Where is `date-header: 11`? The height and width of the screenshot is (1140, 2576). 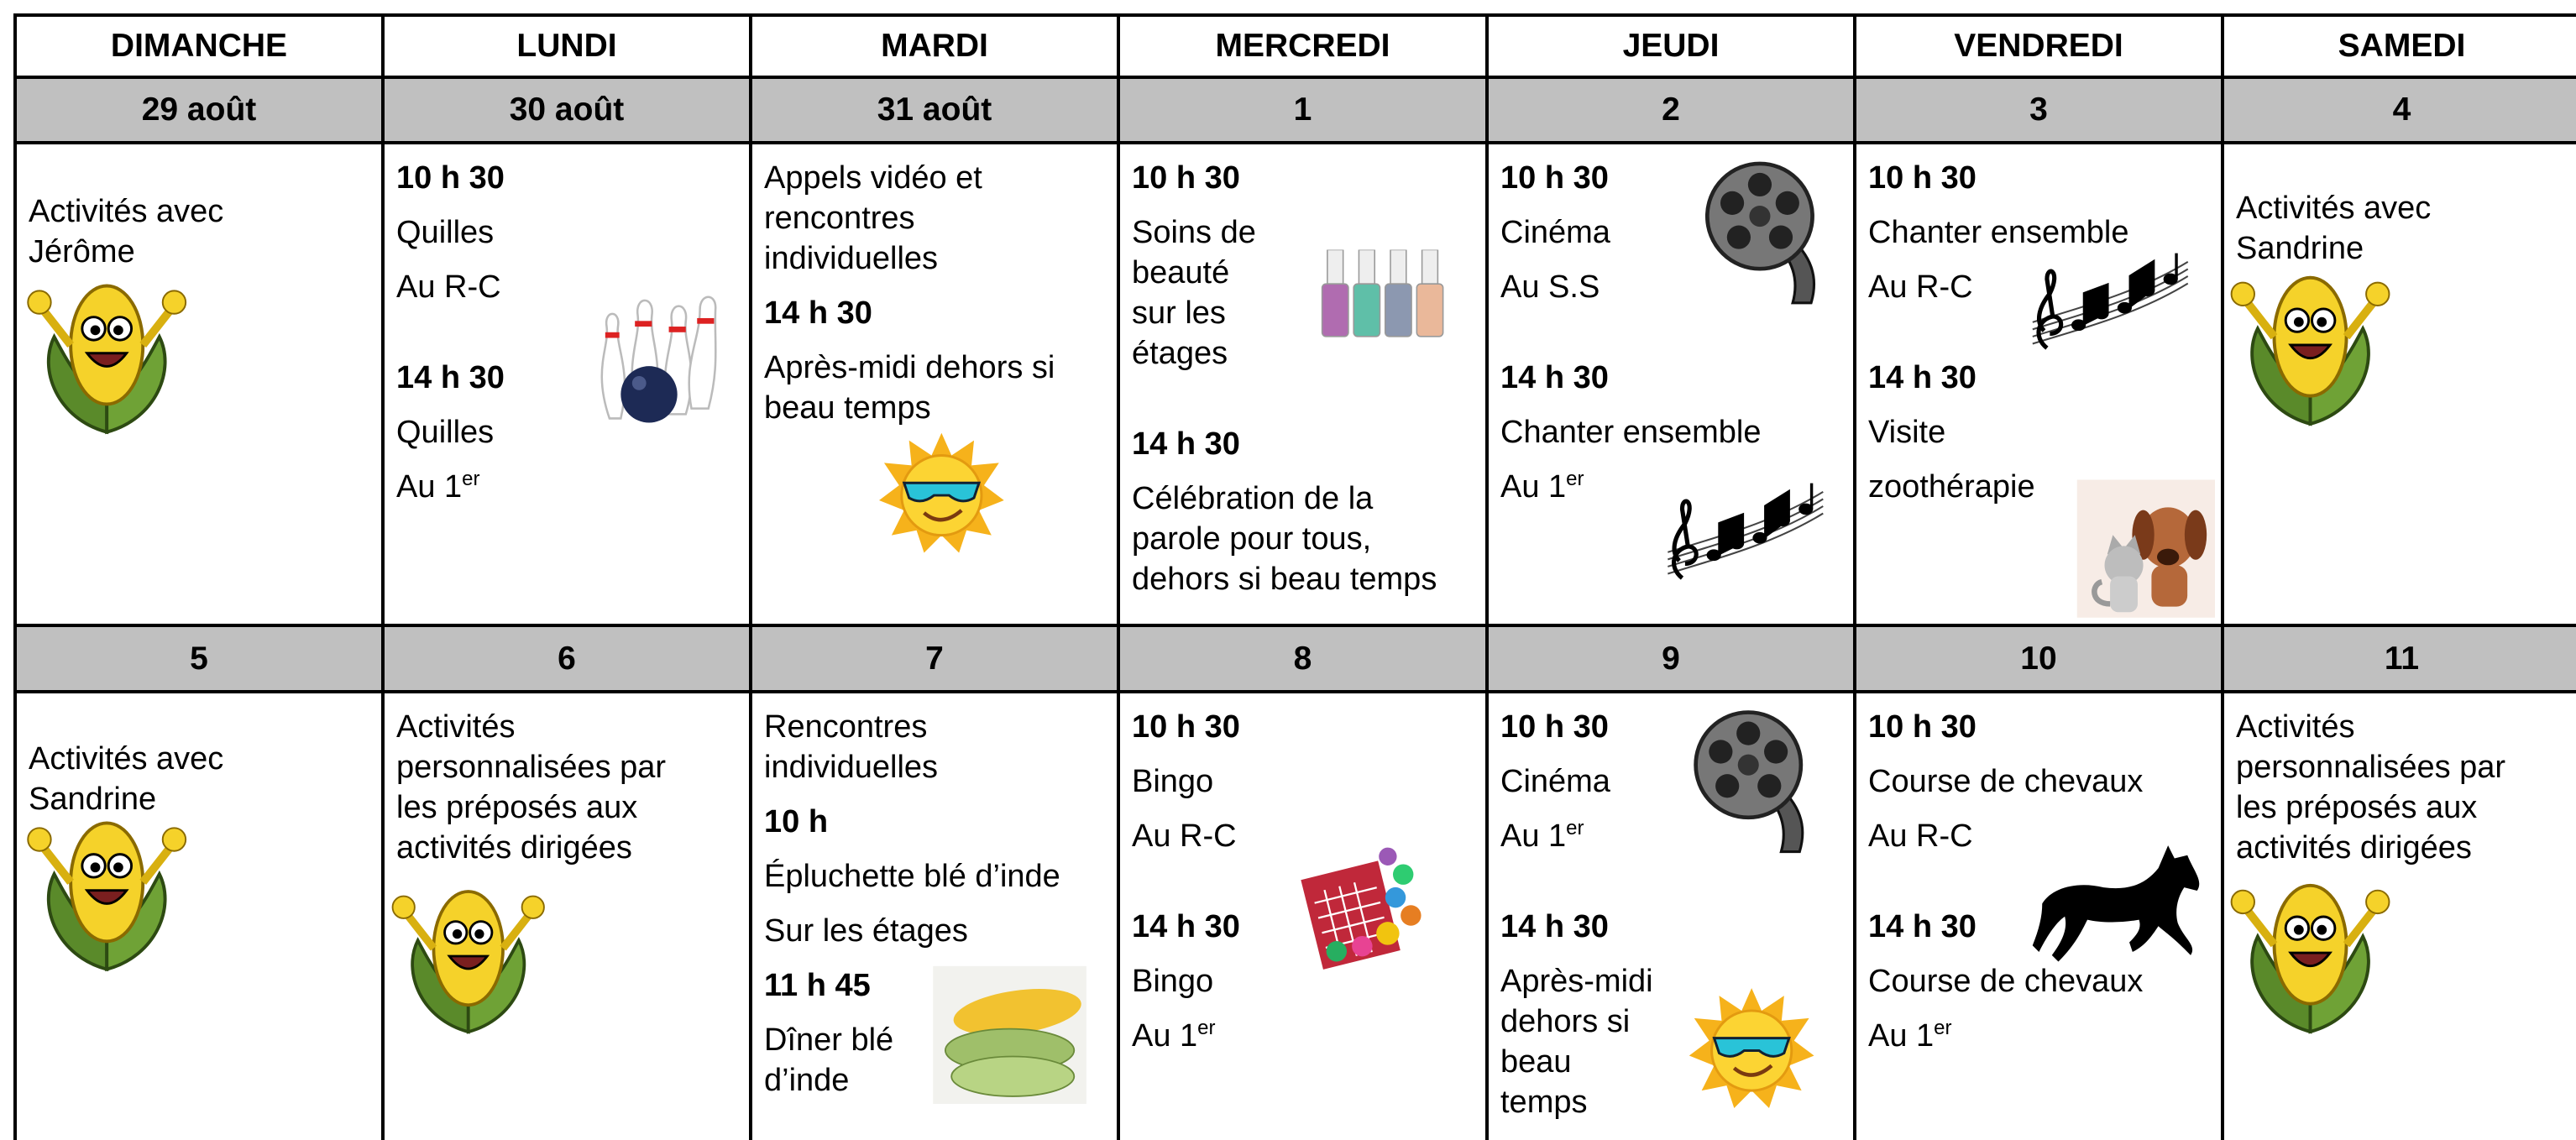 date-header: 11 is located at coordinates (2399, 657).